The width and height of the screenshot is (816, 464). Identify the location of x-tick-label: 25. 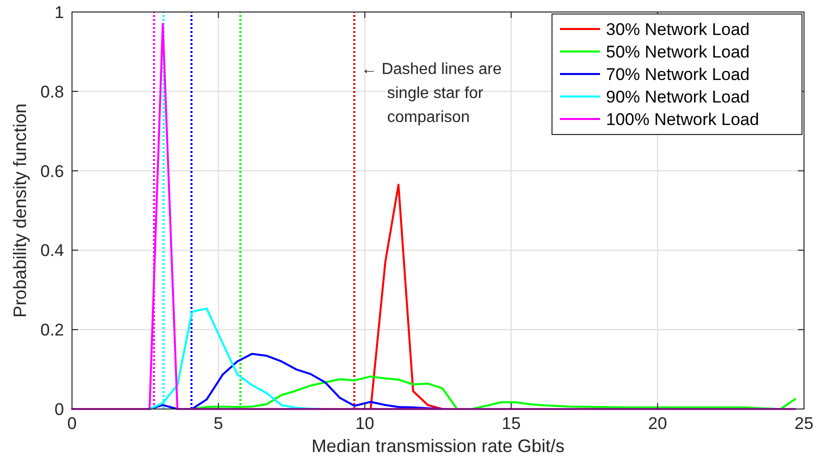
(804, 423).